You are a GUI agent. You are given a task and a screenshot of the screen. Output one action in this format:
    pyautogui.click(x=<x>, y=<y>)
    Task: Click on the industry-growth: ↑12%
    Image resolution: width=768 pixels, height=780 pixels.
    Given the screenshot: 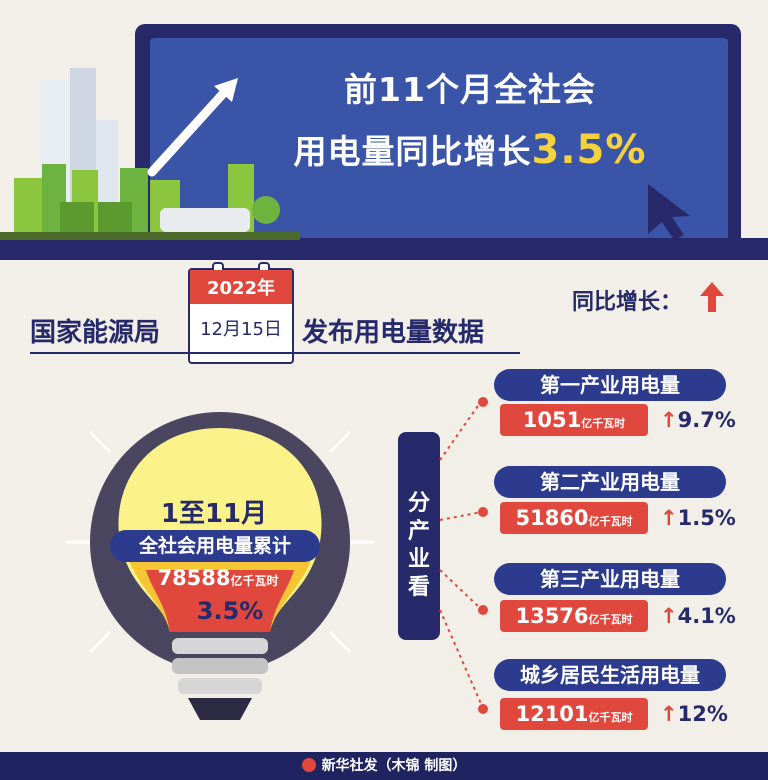 What is the action you would take?
    pyautogui.click(x=694, y=714)
    